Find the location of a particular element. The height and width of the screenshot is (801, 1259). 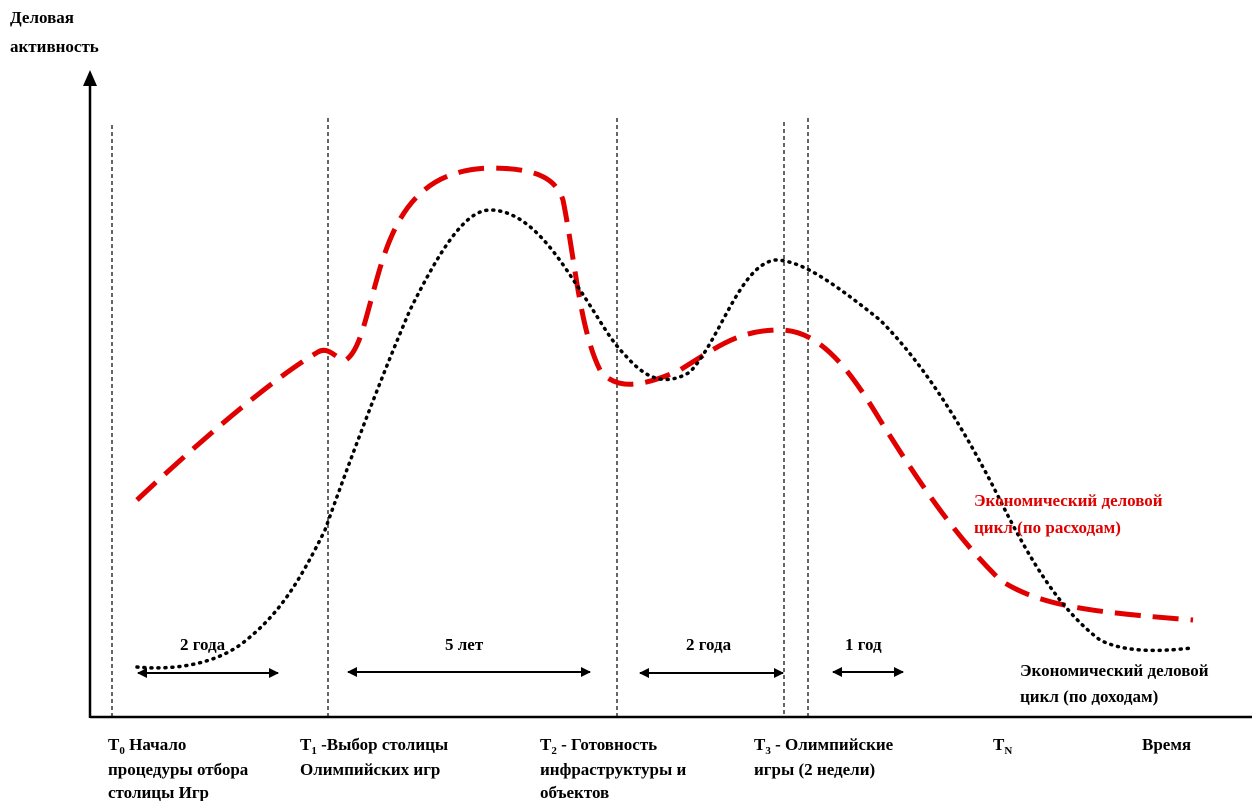

duration-label-2: 5 лет is located at coordinates (464, 644).